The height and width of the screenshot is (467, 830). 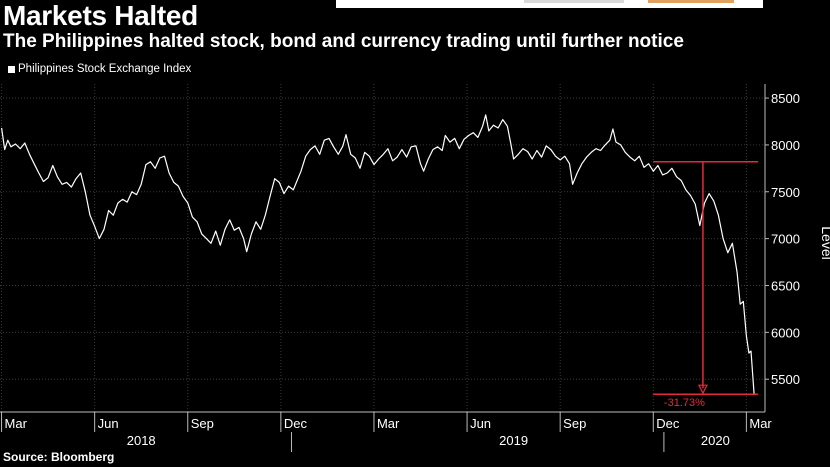 What do you see at coordinates (706, 285) in the screenshot?
I see `annotation: -31.73%` at bounding box center [706, 285].